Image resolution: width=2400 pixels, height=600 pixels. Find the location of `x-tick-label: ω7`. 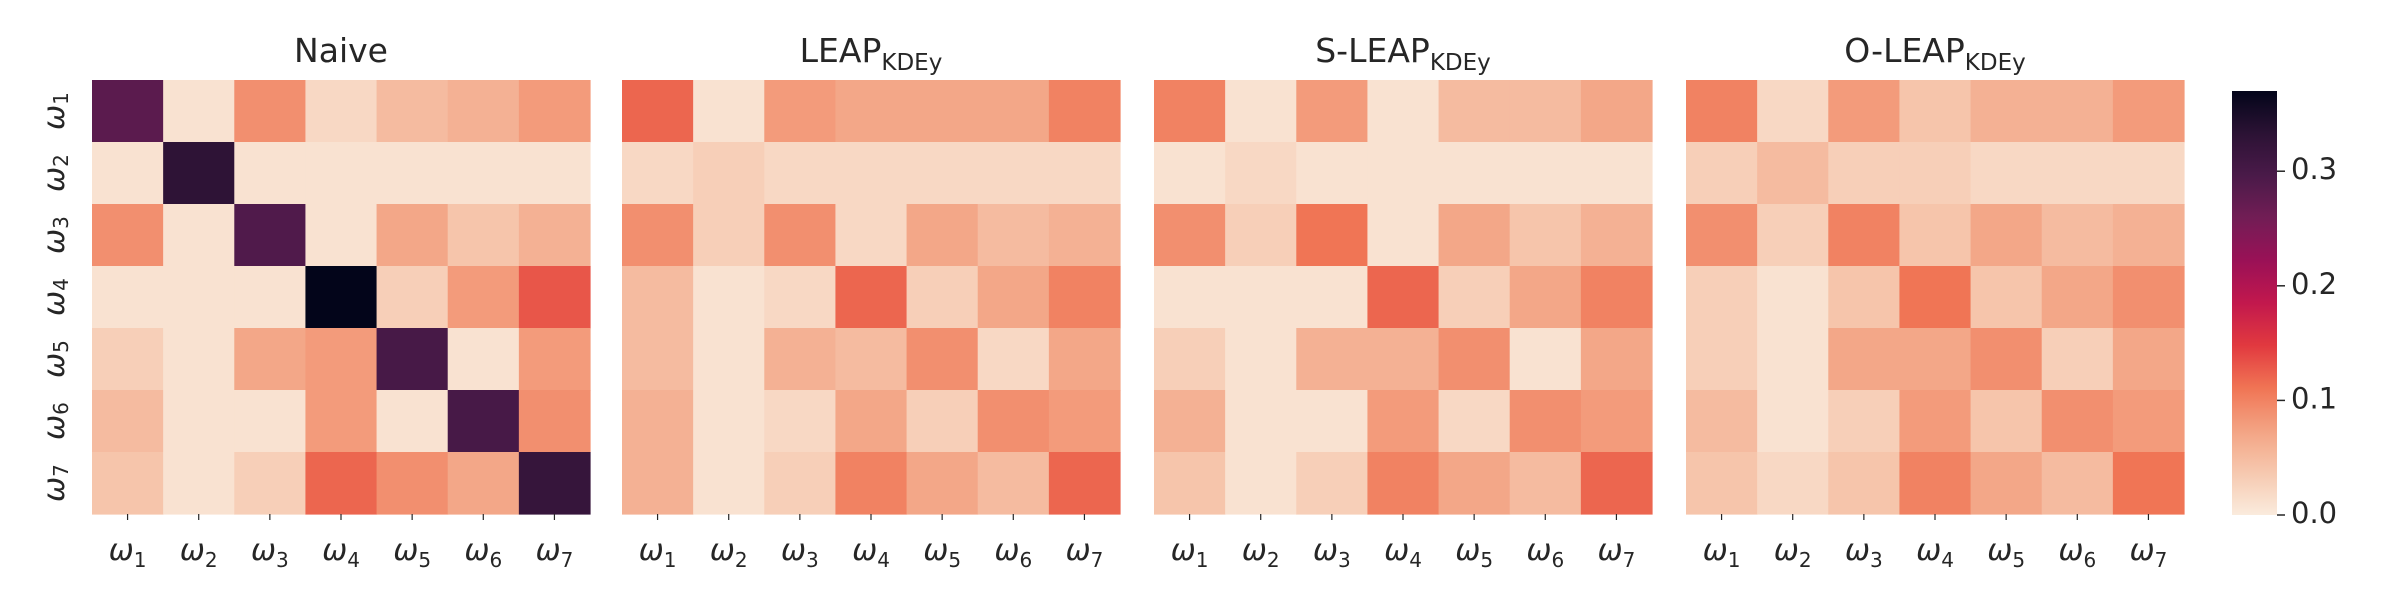

x-tick-label: ω7 is located at coordinates (1616, 552).